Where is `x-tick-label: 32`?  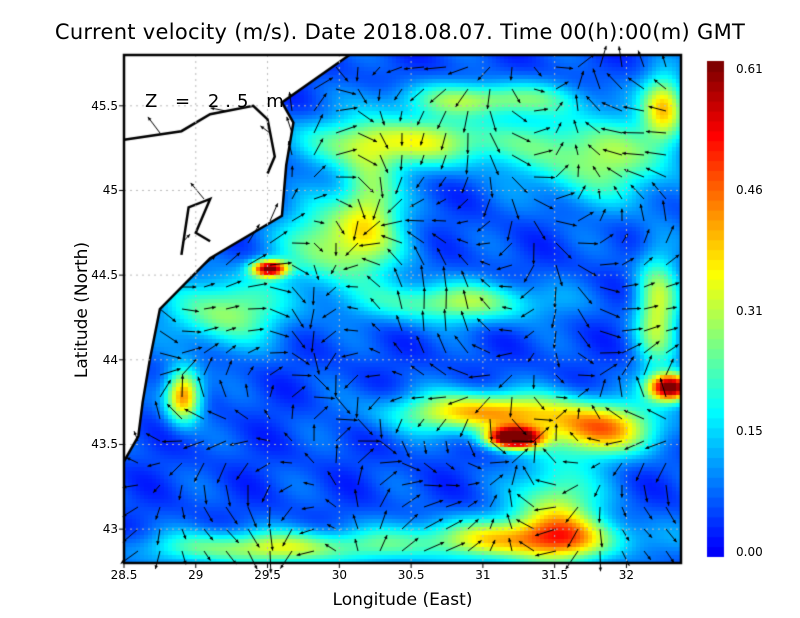
x-tick-label: 32 is located at coordinates (626, 575).